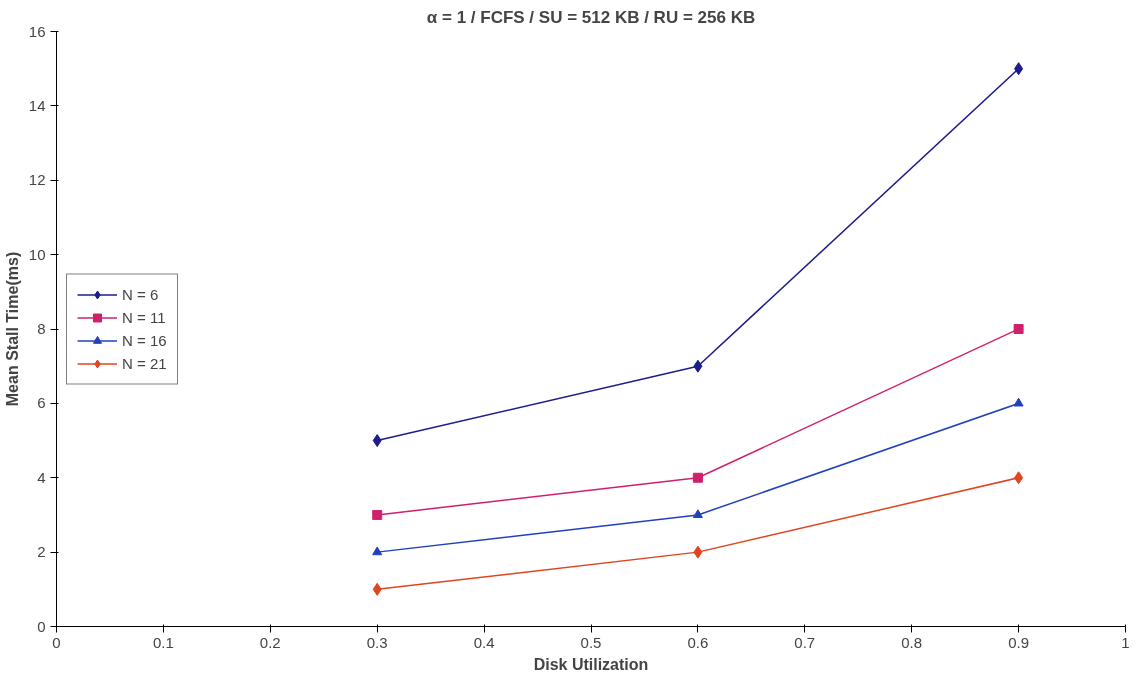 This screenshot has height=685, width=1146. What do you see at coordinates (37, 254) in the screenshot?
I see `y-tick-label: 10` at bounding box center [37, 254].